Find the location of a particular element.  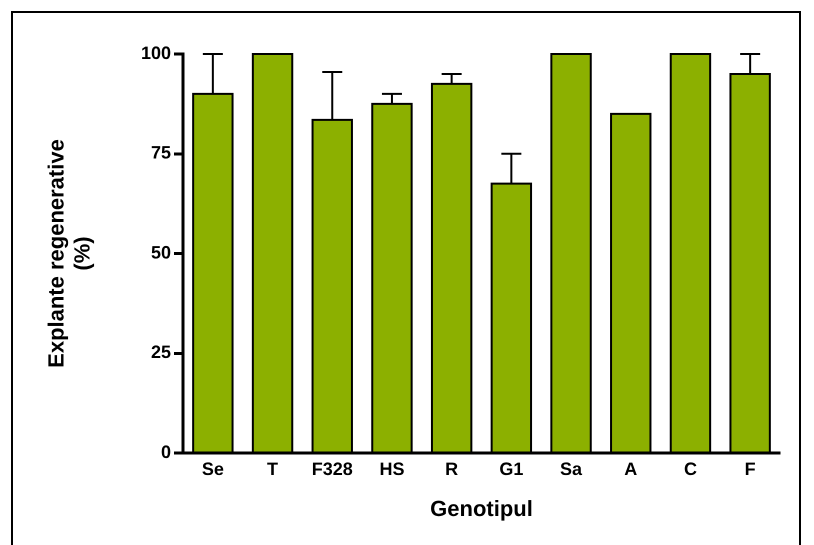

x-tick-label: HS is located at coordinates (391, 468).